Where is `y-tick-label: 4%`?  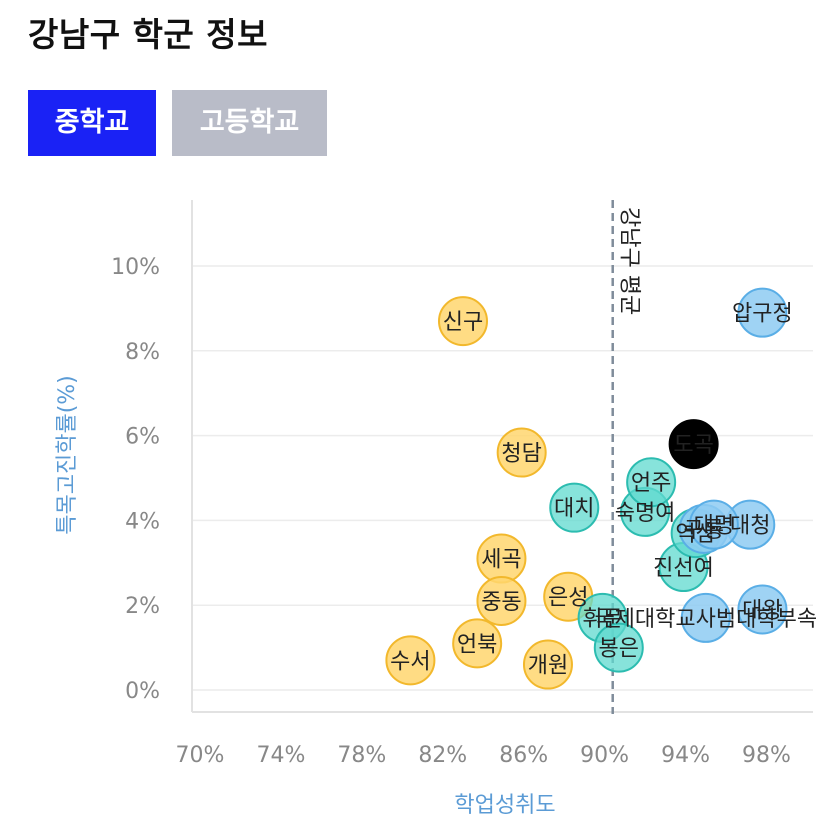 y-tick-label: 4% is located at coordinates (142, 521).